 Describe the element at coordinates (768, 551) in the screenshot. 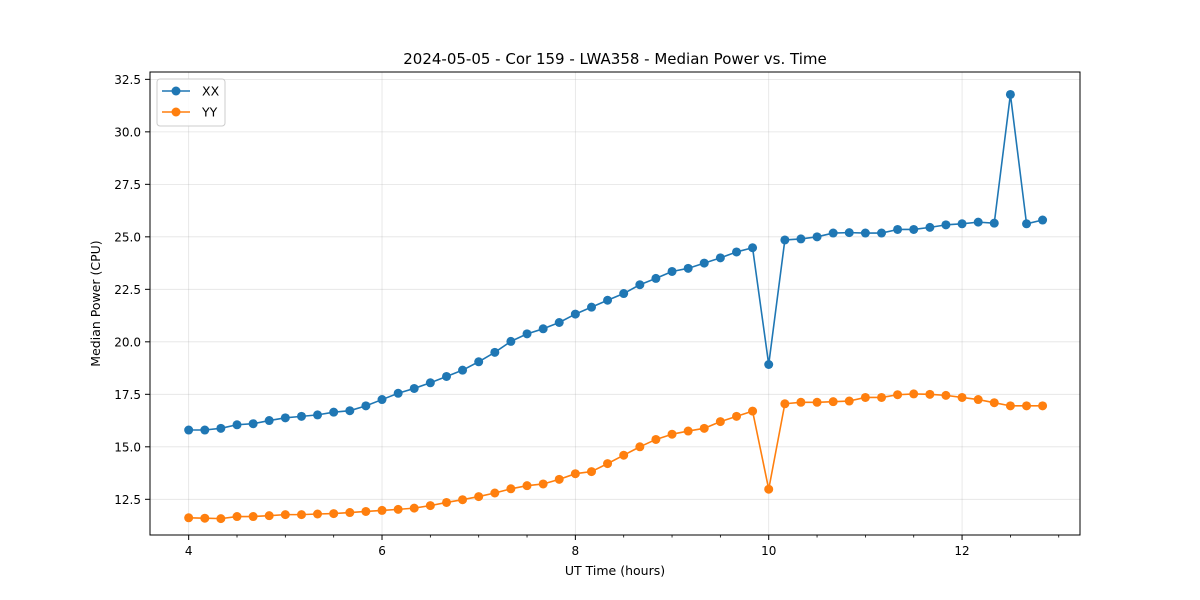

I see `x-tick-label: 10` at that location.